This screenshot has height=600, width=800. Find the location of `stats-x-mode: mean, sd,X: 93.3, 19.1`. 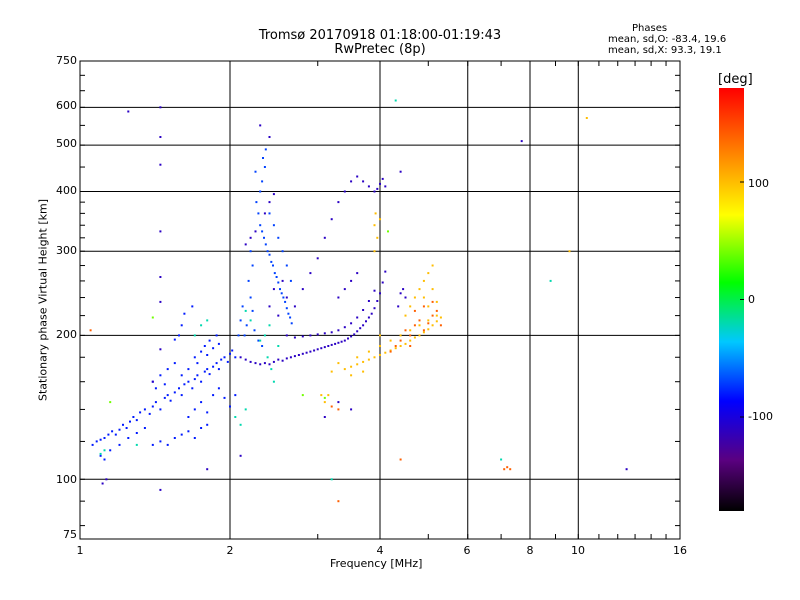

stats-x-mode: mean, sd,X: 93.3, 19.1 is located at coordinates (665, 50).